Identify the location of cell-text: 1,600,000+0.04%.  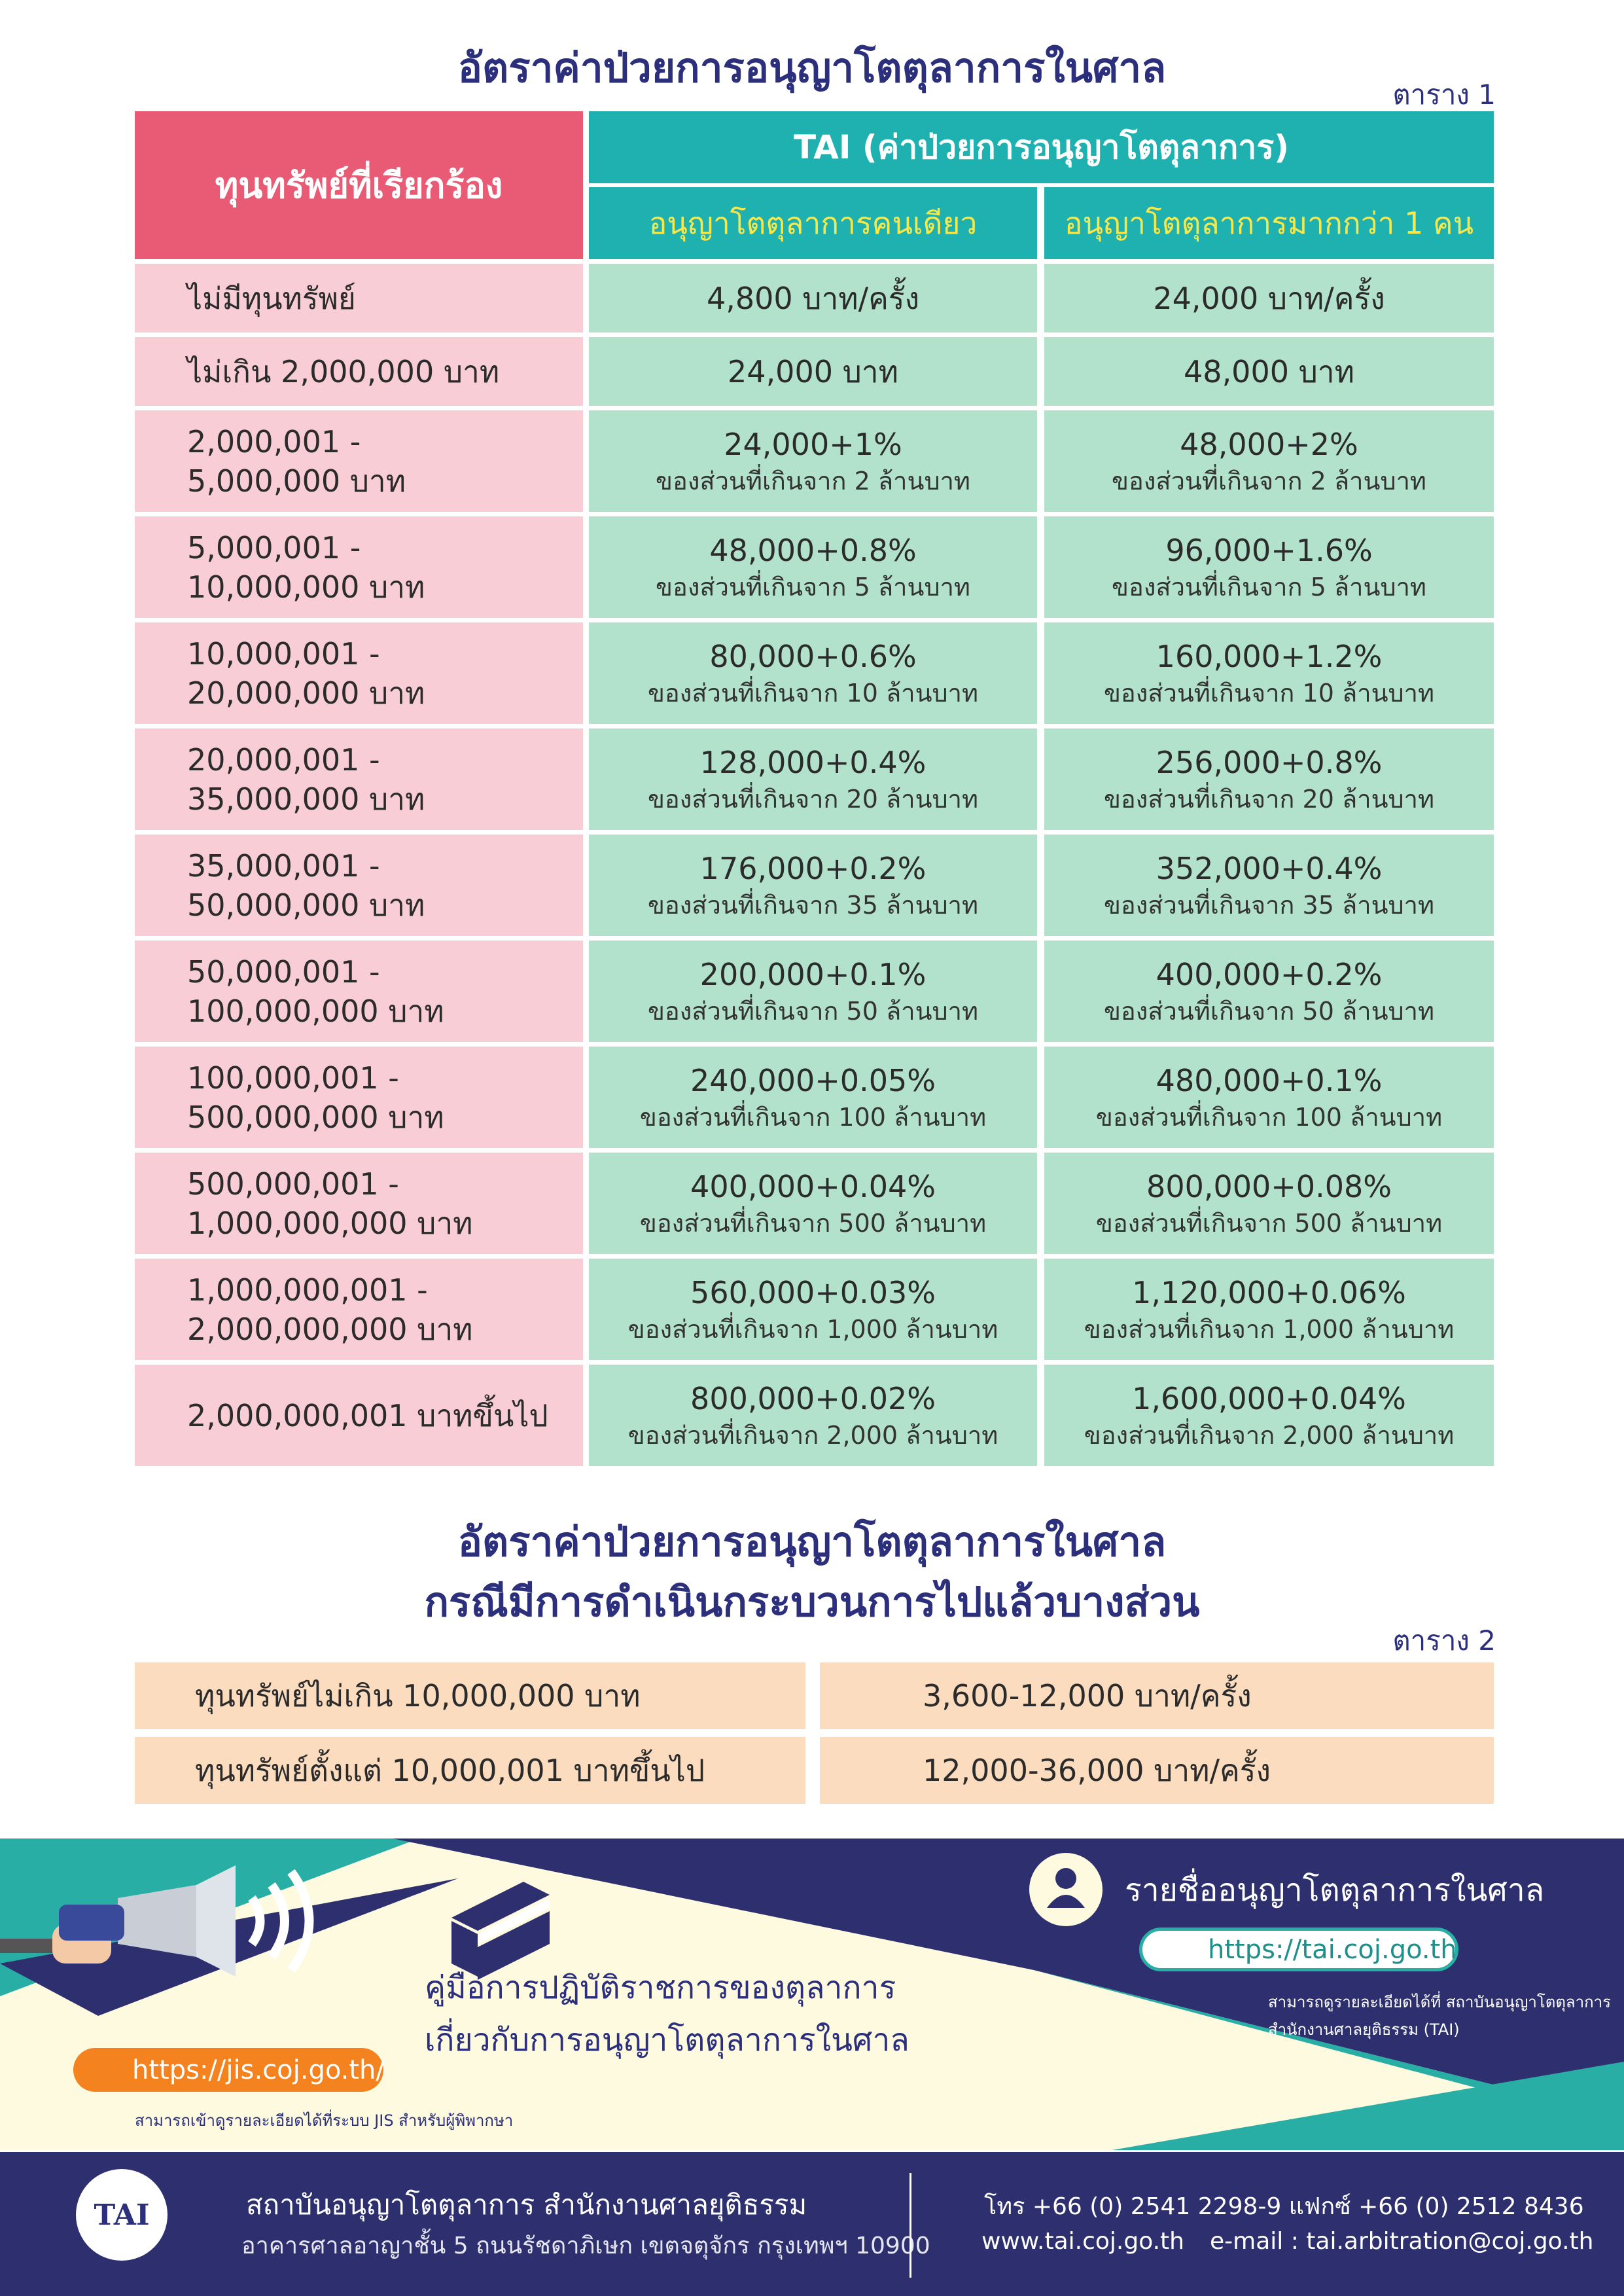
(1269, 1398).